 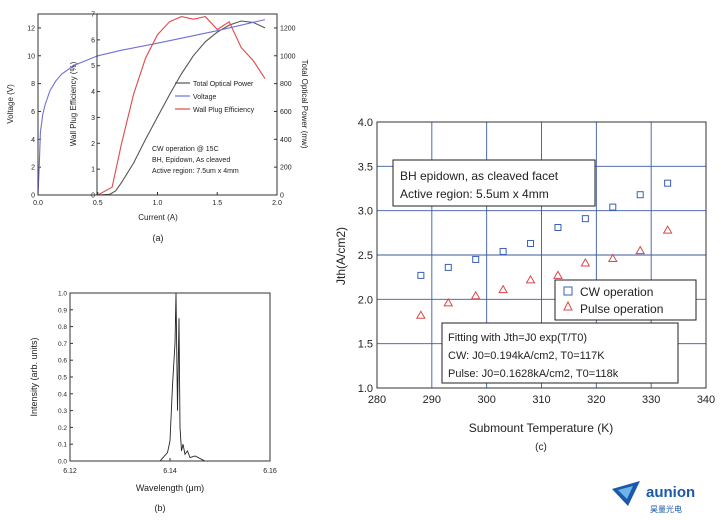 I want to click on b-y-tick-label: 0.4, so click(x=62, y=394).